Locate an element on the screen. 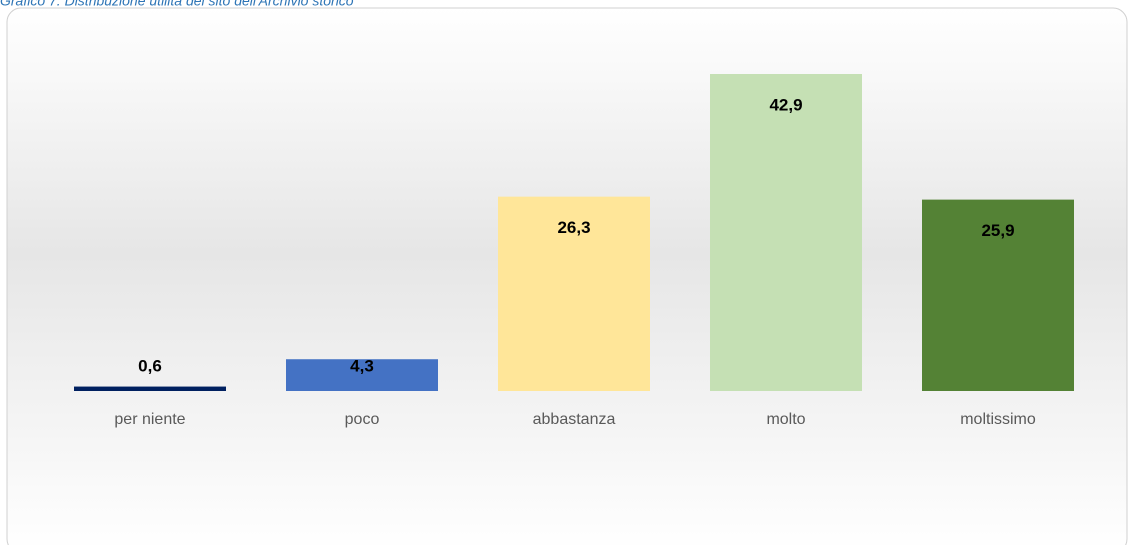  value-label: 42,9 is located at coordinates (785, 104).